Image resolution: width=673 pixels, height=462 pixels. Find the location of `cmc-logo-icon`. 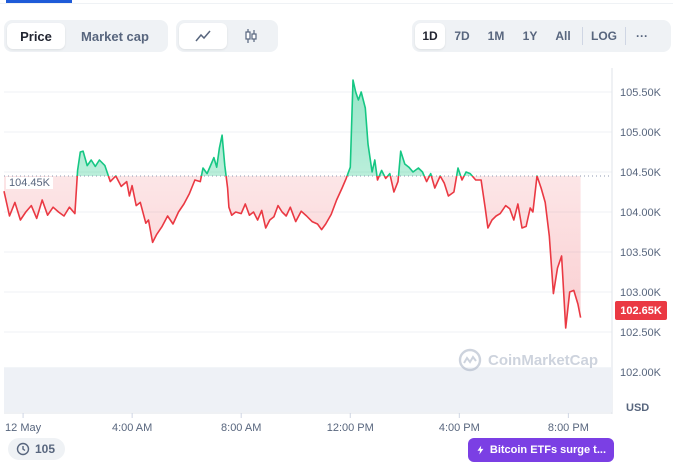

cmc-logo-icon is located at coordinates (470, 360).